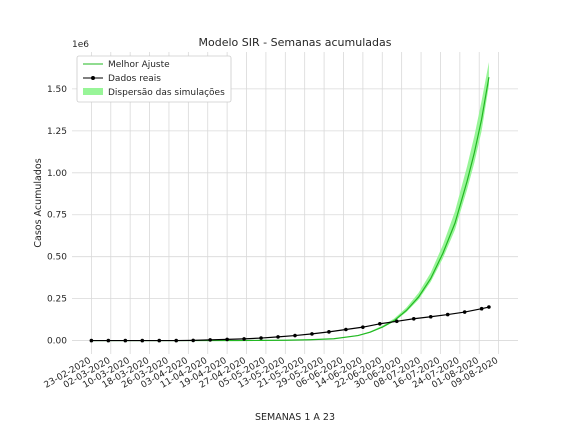 This screenshot has height=432, width=576. I want to click on legend-real-swatch-marker, so click(93, 78).